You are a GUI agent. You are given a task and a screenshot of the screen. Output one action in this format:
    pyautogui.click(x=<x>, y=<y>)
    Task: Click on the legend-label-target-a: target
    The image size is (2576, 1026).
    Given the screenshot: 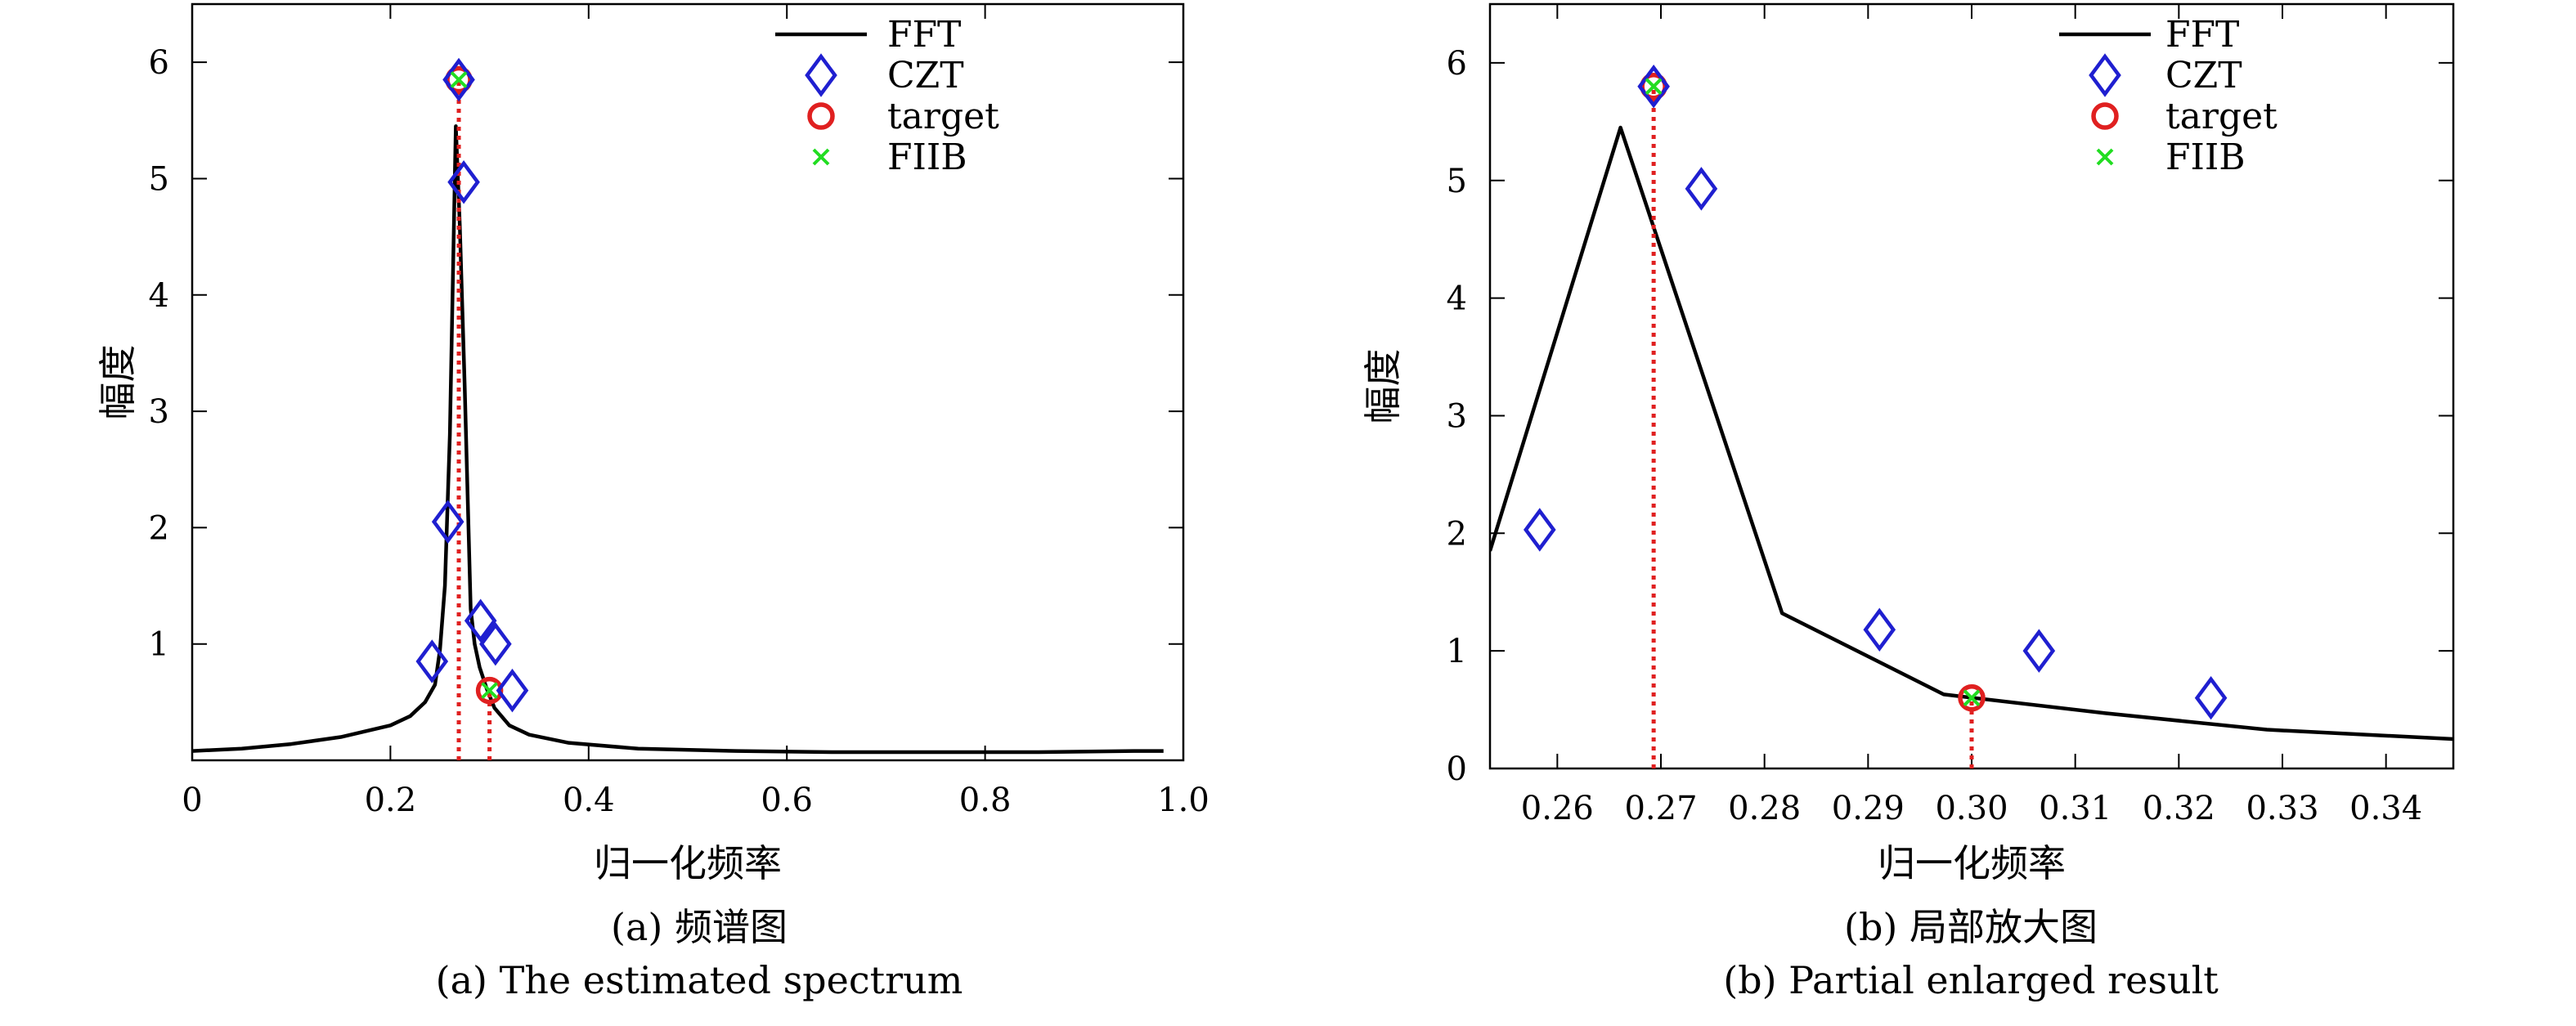 What is the action you would take?
    pyautogui.click(x=943, y=116)
    